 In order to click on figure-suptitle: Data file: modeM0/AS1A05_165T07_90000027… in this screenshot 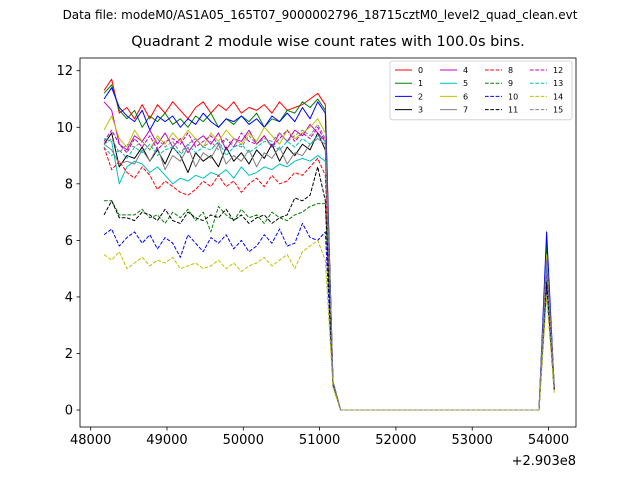, I will do `click(320, 15)`.